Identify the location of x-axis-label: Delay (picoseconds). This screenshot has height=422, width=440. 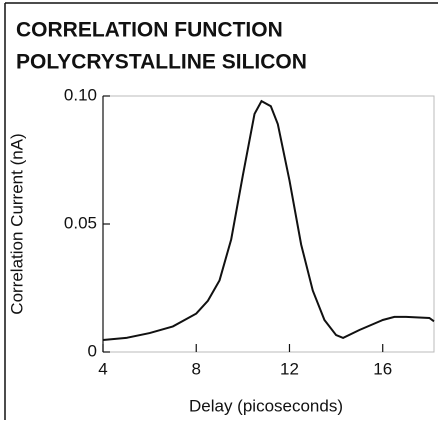
(266, 405).